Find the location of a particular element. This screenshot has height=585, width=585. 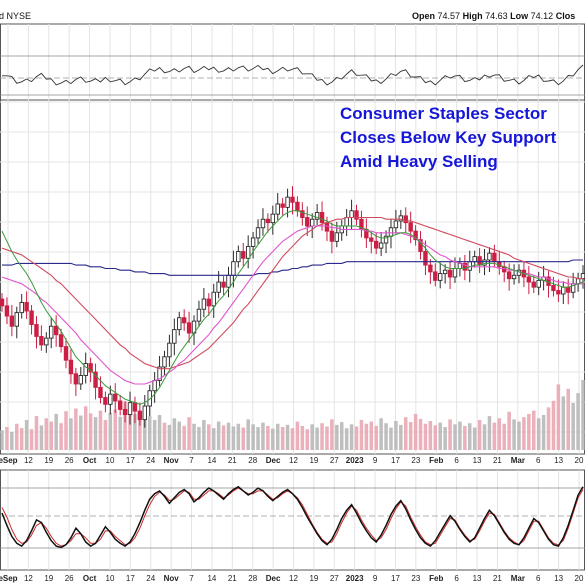

oscillator-line is located at coordinates (293, 75).